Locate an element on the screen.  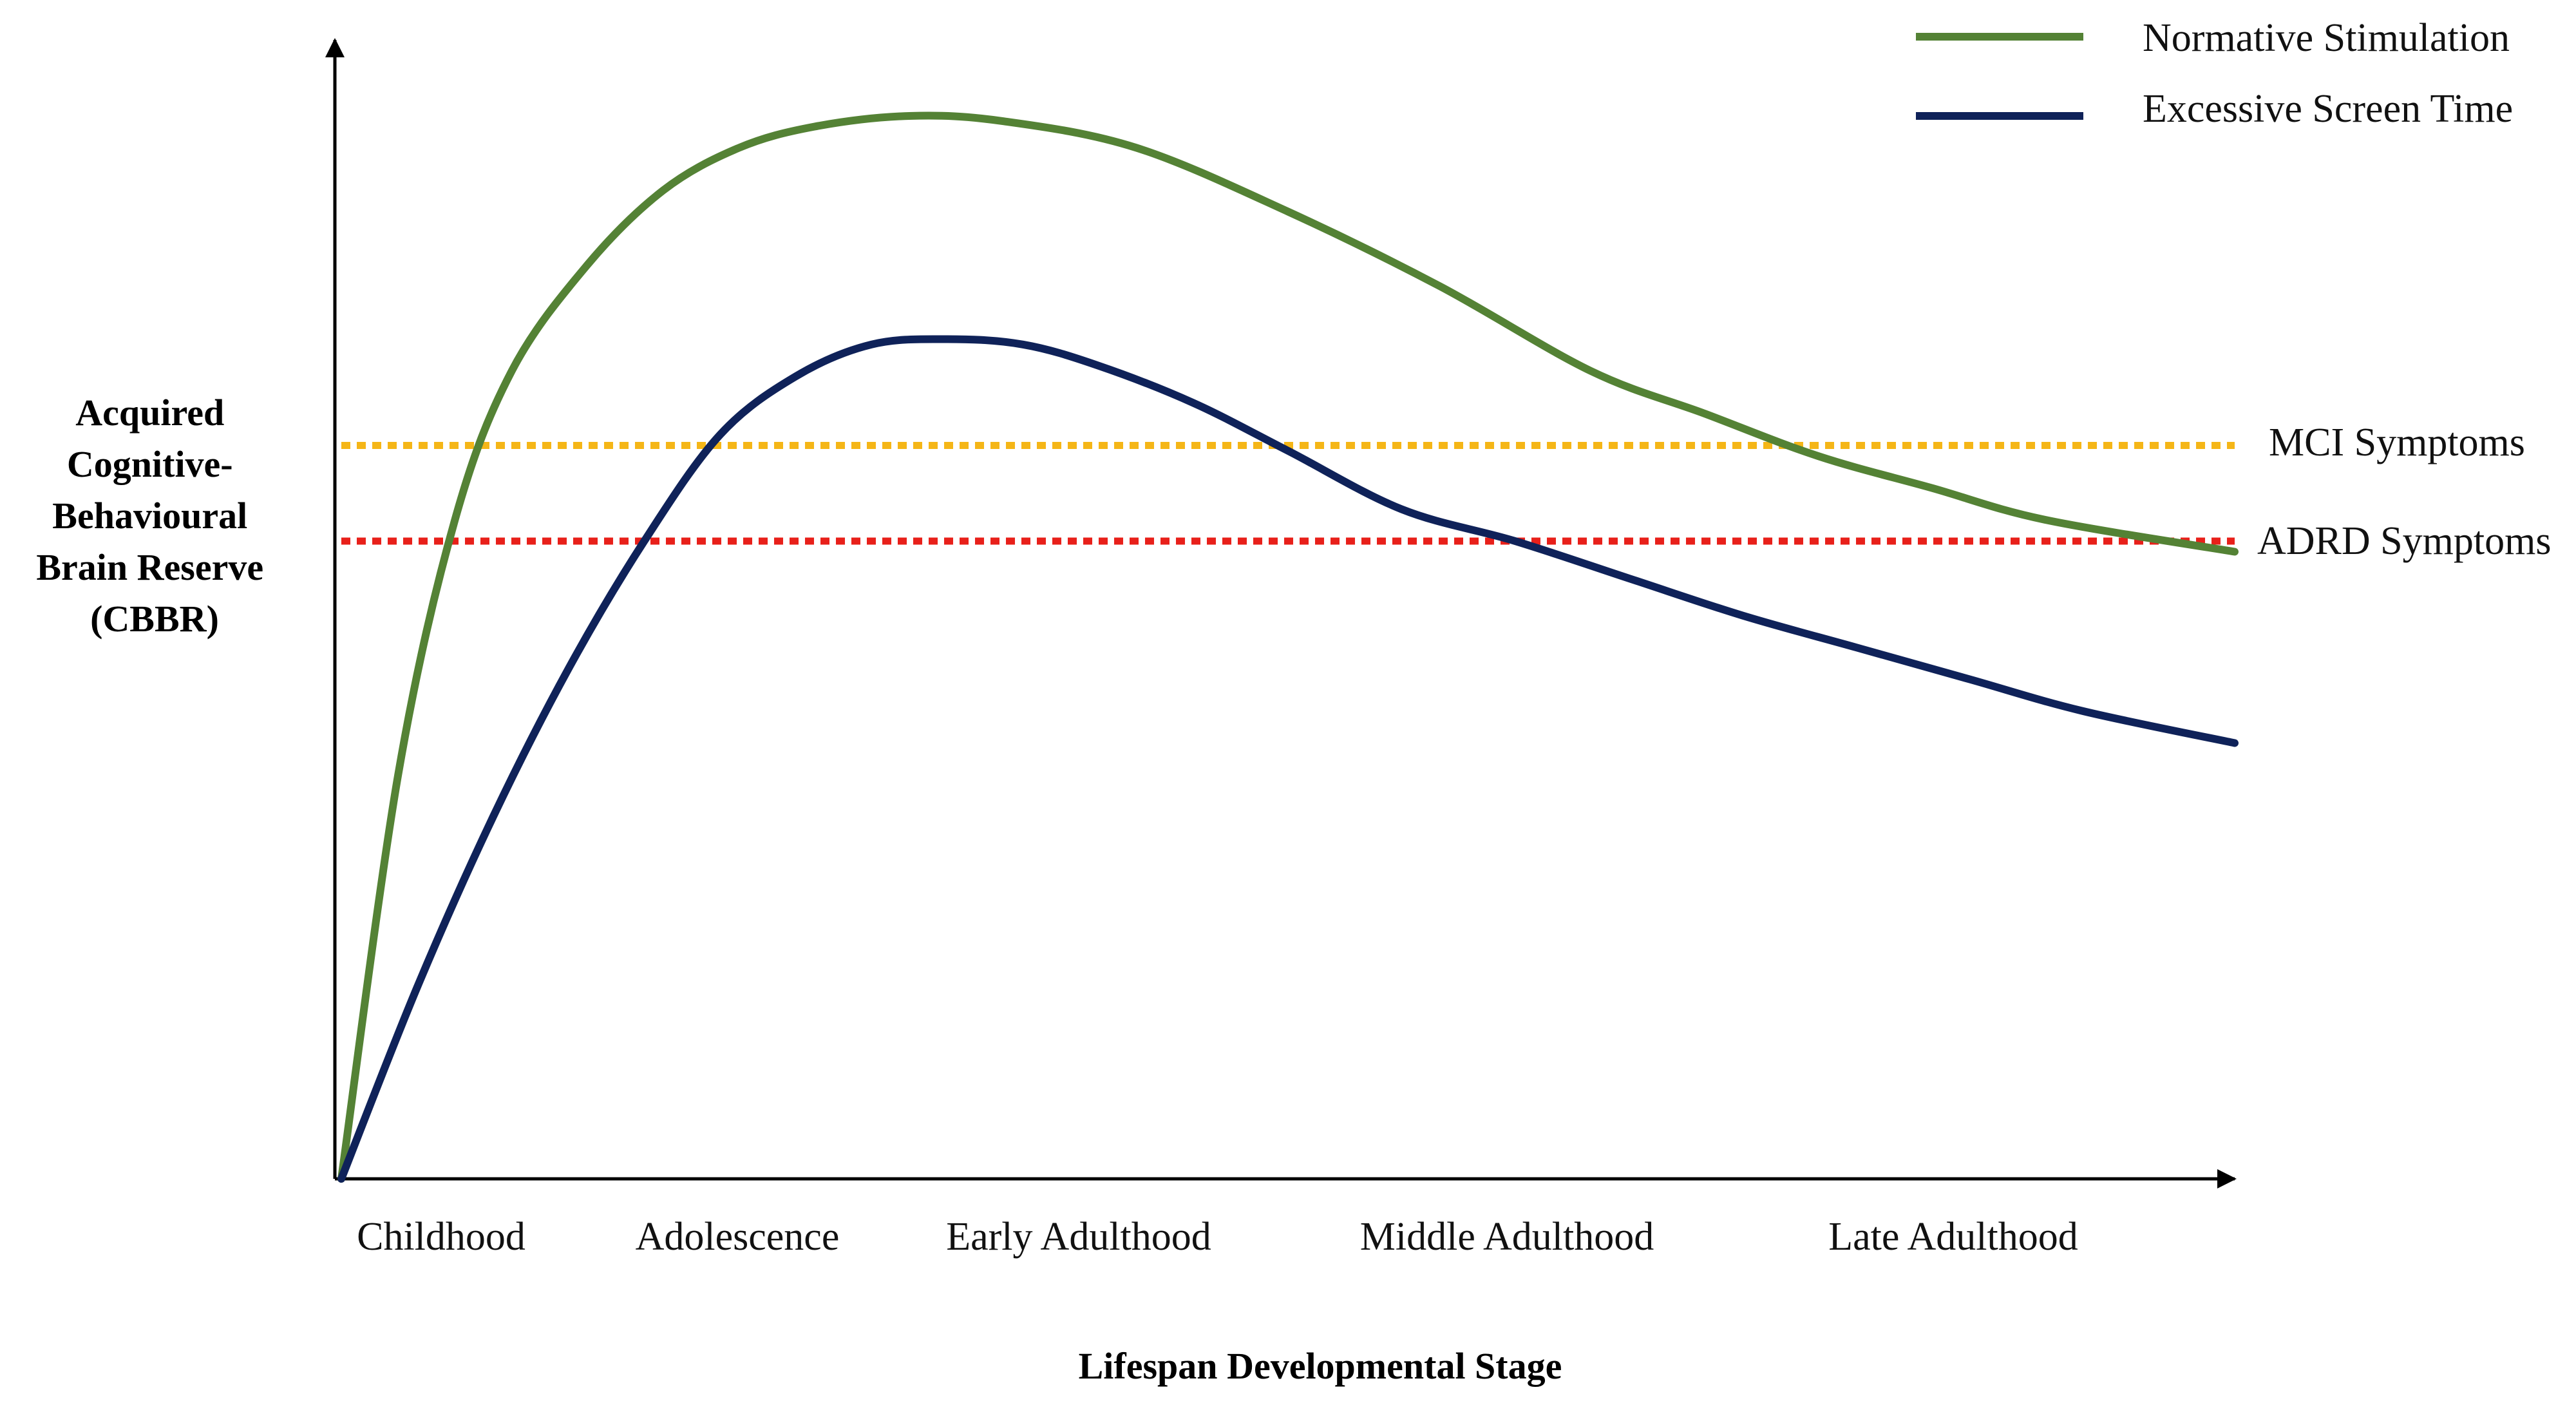
y-axis-label-line-4: Brain Reserve is located at coordinates (149, 567).